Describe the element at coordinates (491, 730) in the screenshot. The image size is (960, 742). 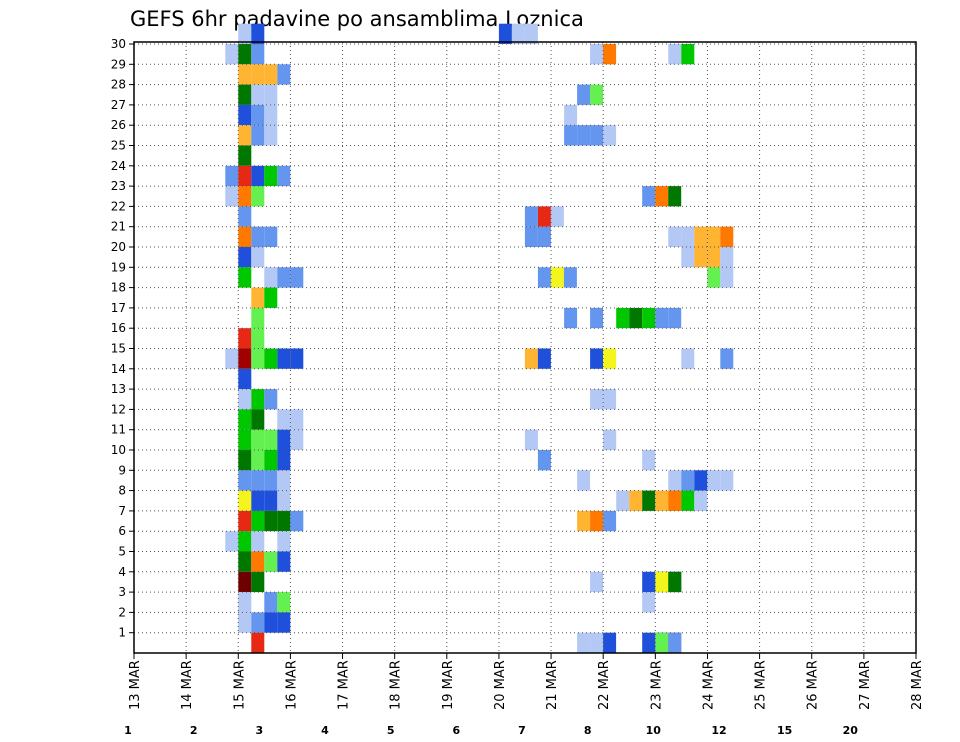
I see `color-legend: 1 2 3 4 5 6 7 8 10 12 15 20` at that location.